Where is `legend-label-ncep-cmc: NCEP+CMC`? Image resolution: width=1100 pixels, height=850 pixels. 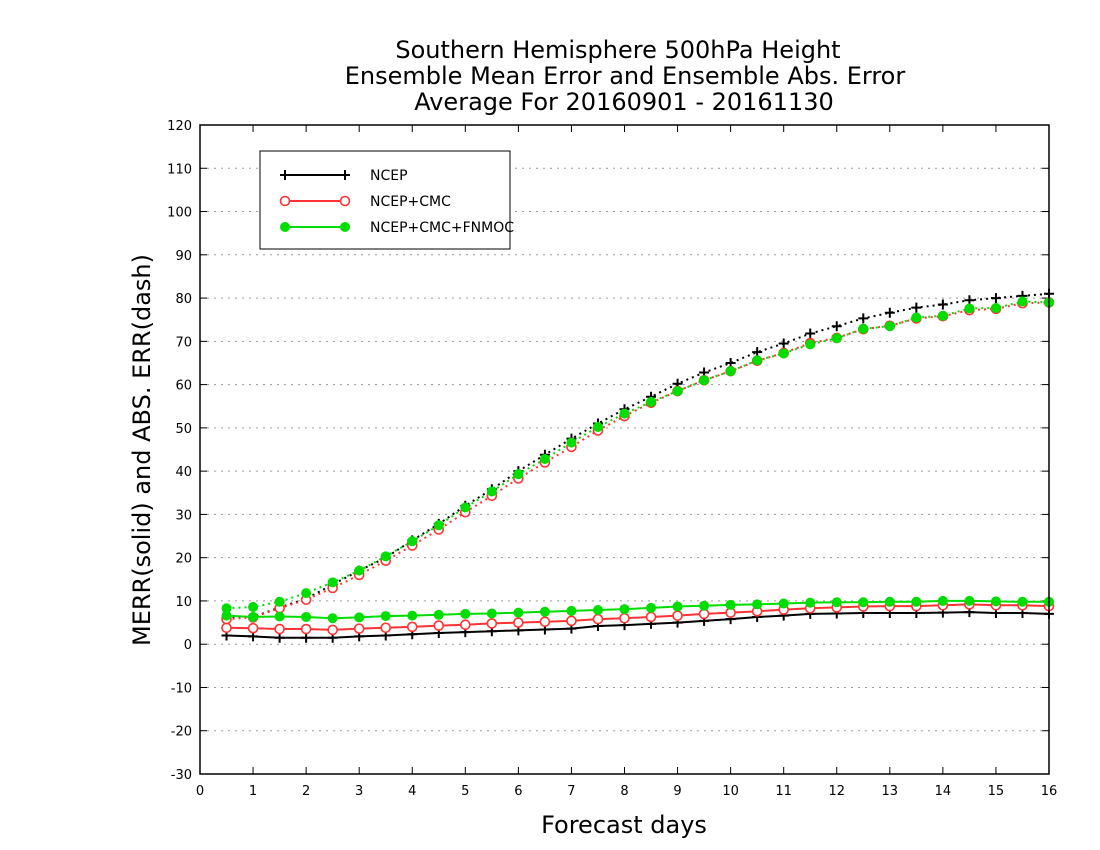 legend-label-ncep-cmc: NCEP+CMC is located at coordinates (410, 202).